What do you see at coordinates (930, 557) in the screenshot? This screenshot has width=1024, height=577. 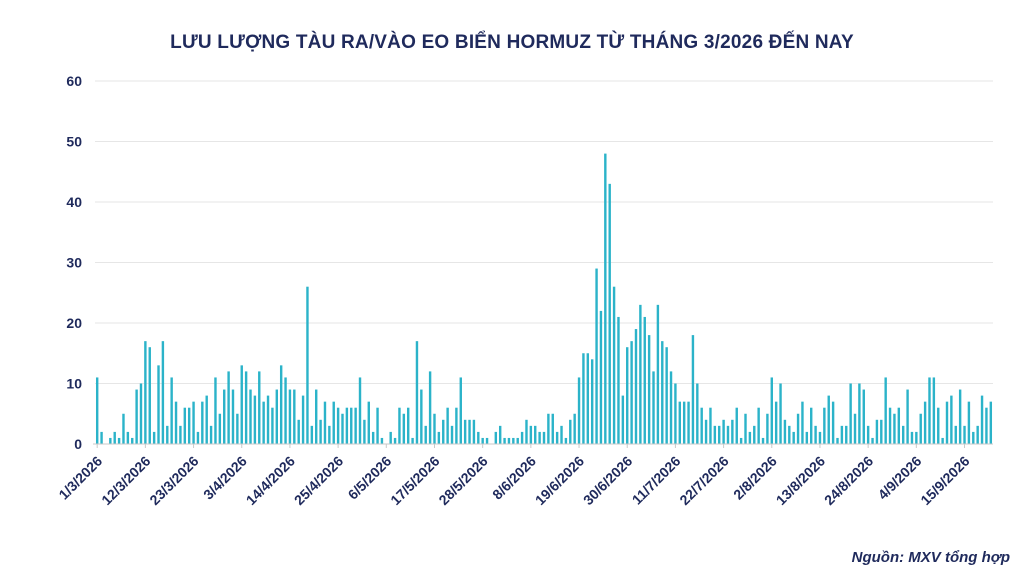 I see `source-note: Nguồn: MXV tổng hợp` at bounding box center [930, 557].